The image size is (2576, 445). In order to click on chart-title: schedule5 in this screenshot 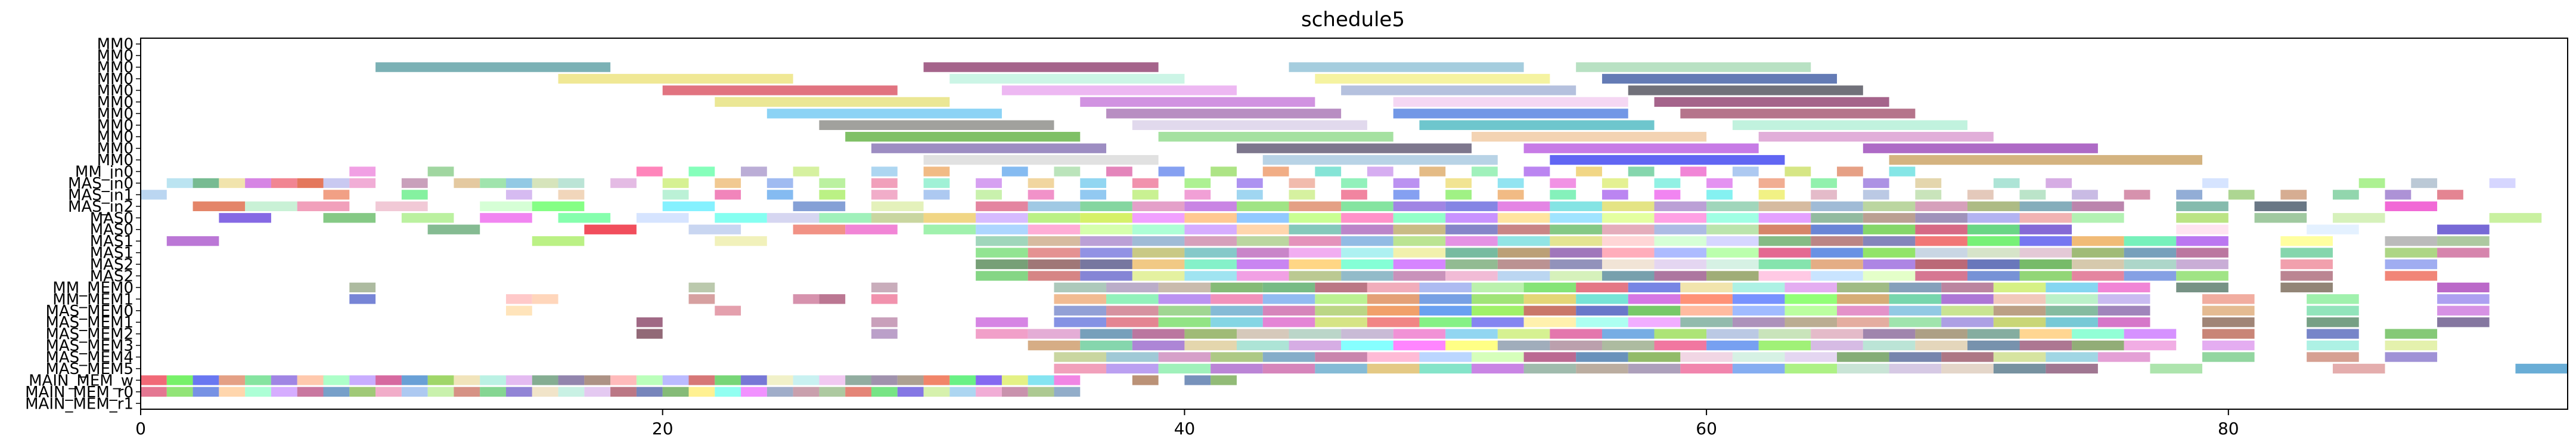, I will do `click(1353, 20)`.